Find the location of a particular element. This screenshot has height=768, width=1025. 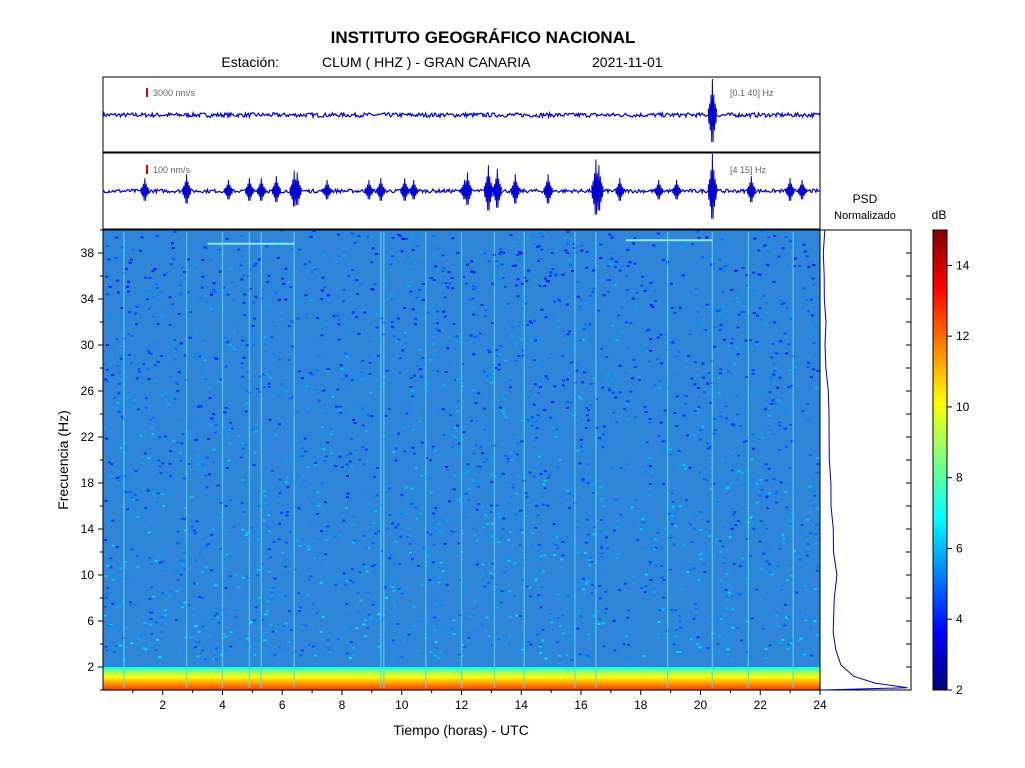

colorbar-tick-label: 4 is located at coordinates (959, 619).